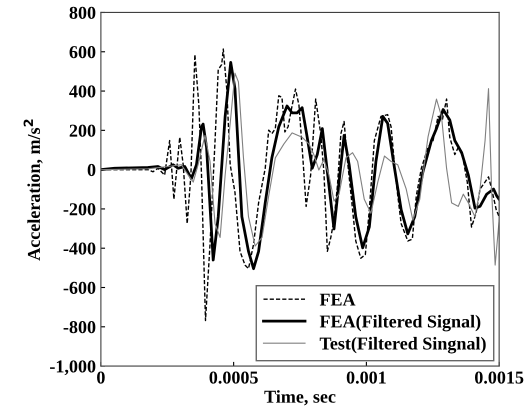 This screenshot has width=531, height=416. I want to click on y-tick-label: -200, so click(80, 209).